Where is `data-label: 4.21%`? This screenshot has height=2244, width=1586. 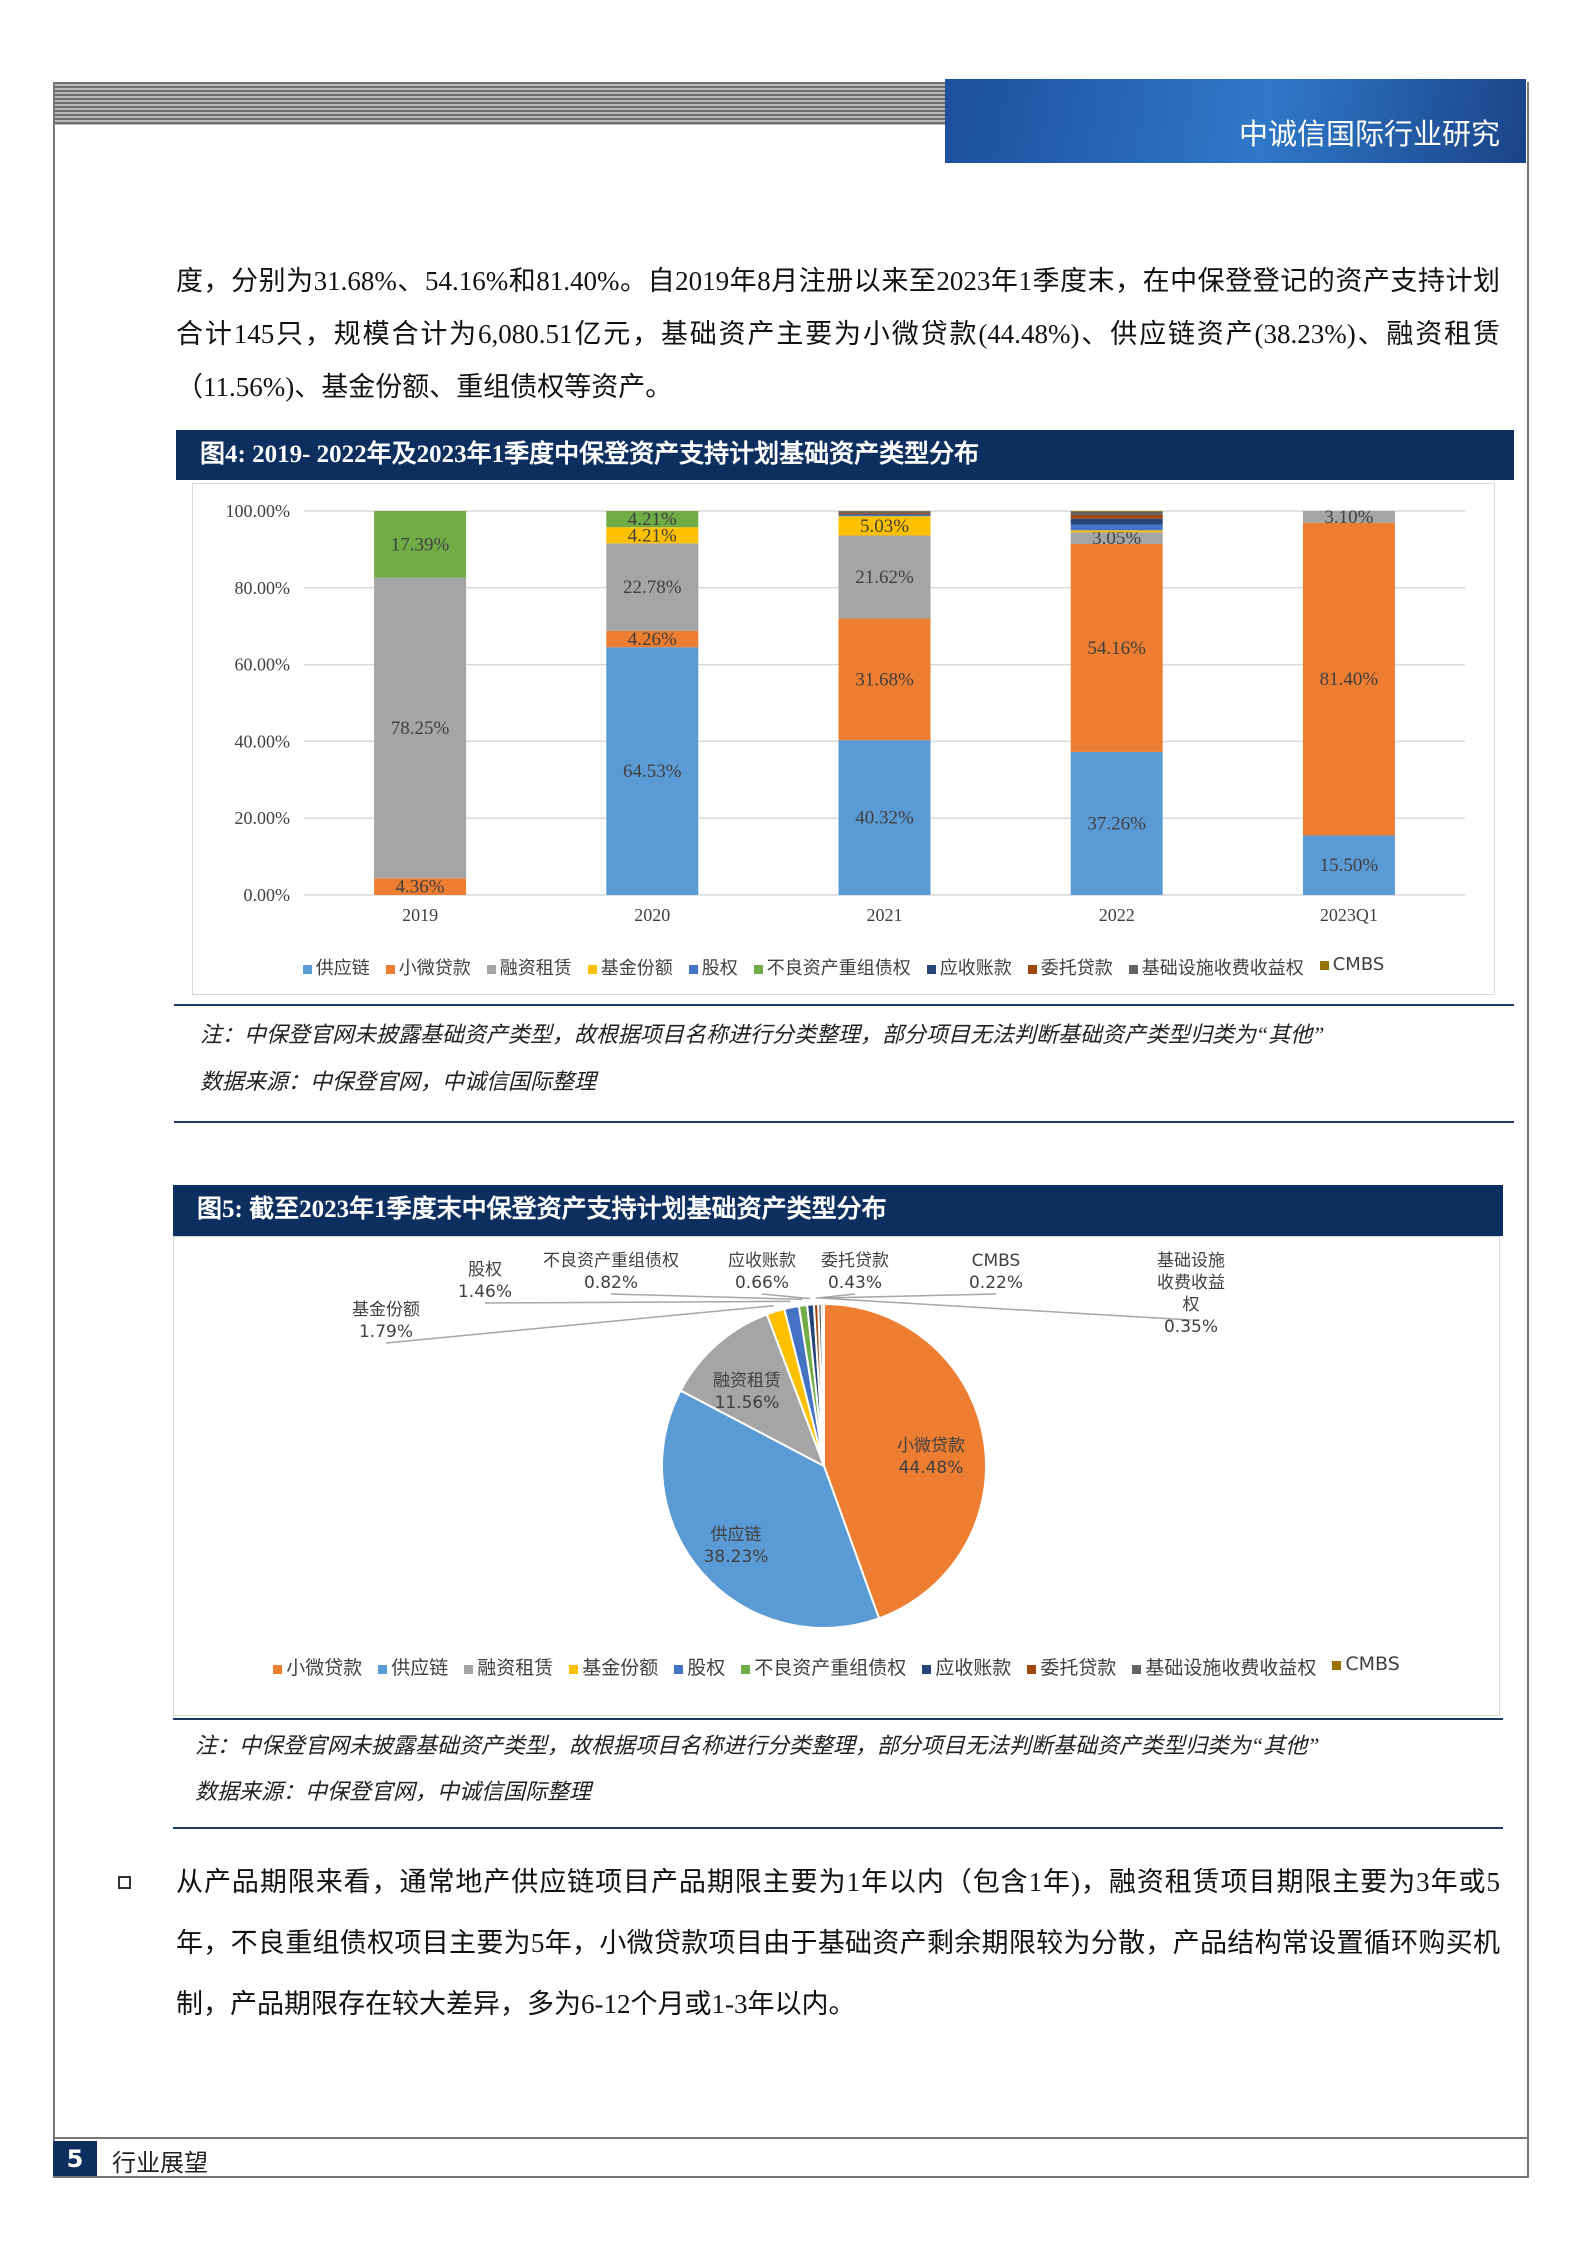
data-label: 4.21% is located at coordinates (652, 519).